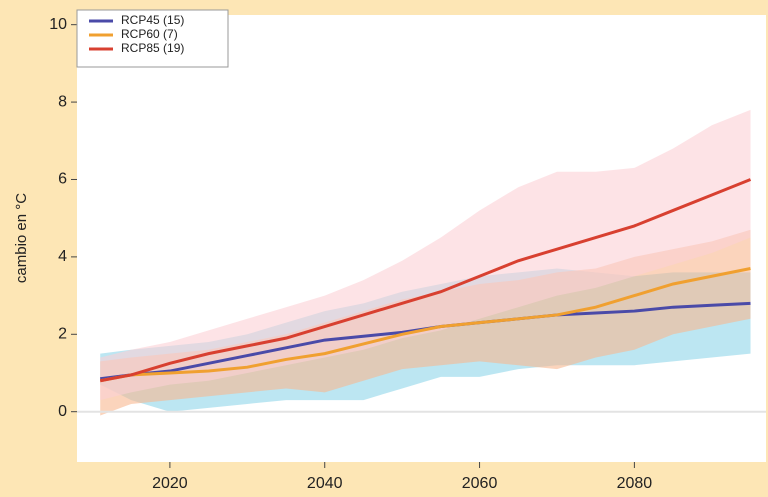 This screenshot has width=768, height=497. I want to click on x-tick-label: 2040, so click(325, 483).